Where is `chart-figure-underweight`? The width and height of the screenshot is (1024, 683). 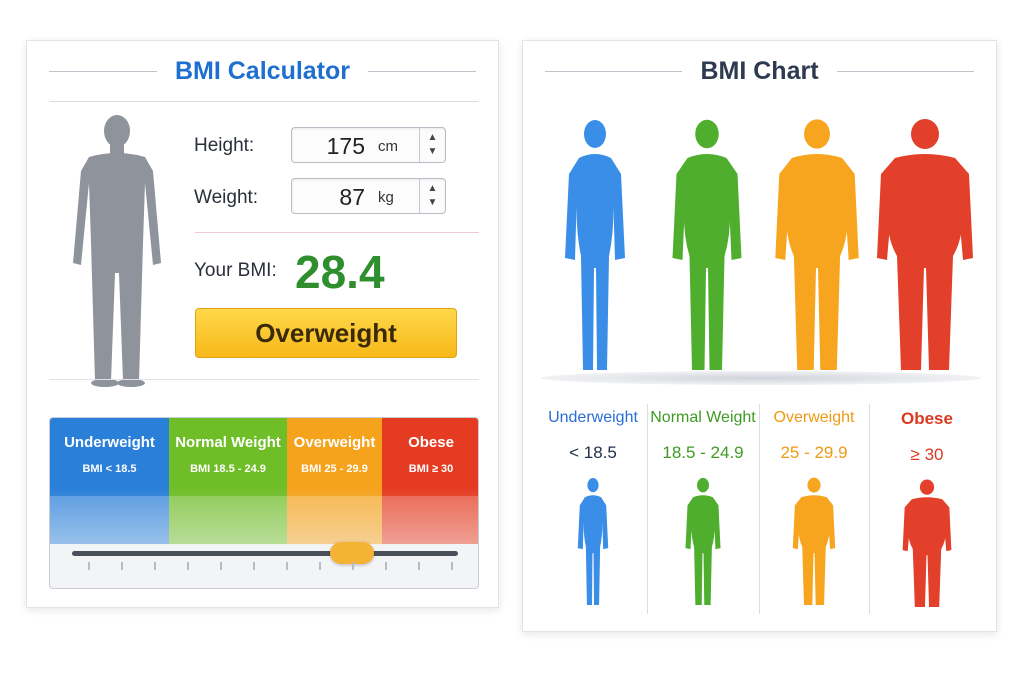
chart-figure-underweight is located at coordinates (595, 250).